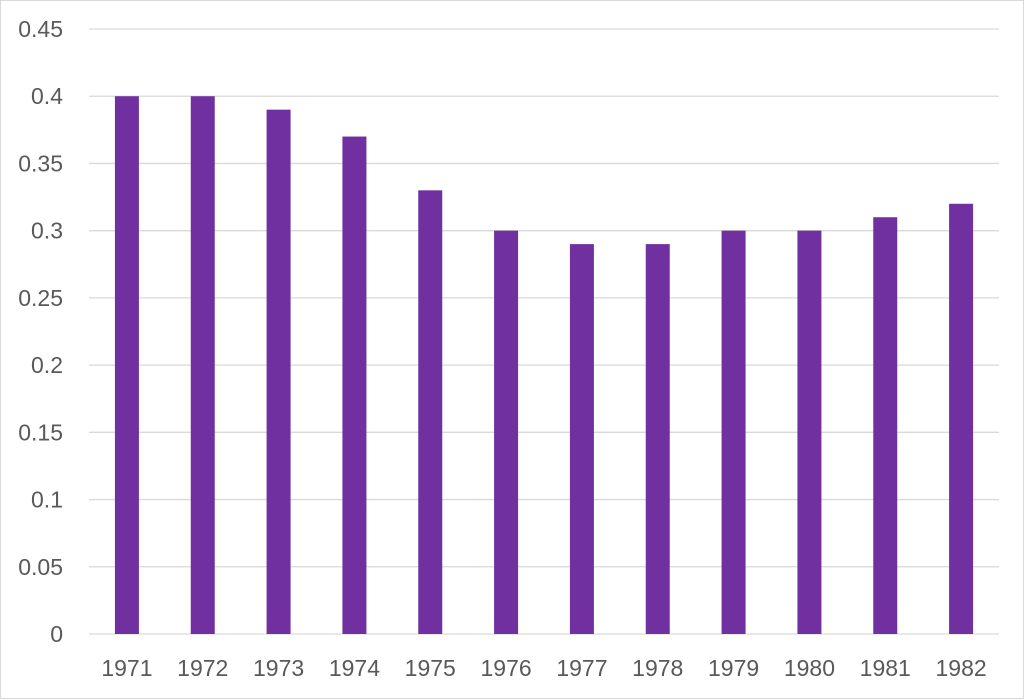 This screenshot has width=1024, height=700. What do you see at coordinates (202, 668) in the screenshot?
I see `x-tick-label: 1972` at bounding box center [202, 668].